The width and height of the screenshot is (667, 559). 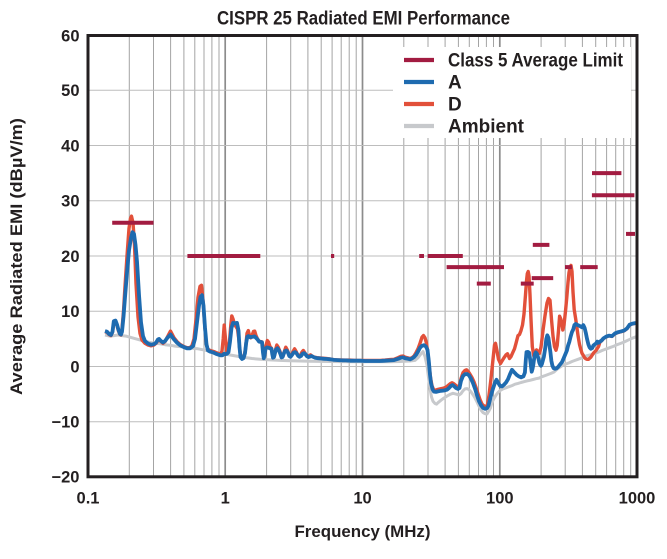 I want to click on svg-text: 0, so click(x=74, y=367).